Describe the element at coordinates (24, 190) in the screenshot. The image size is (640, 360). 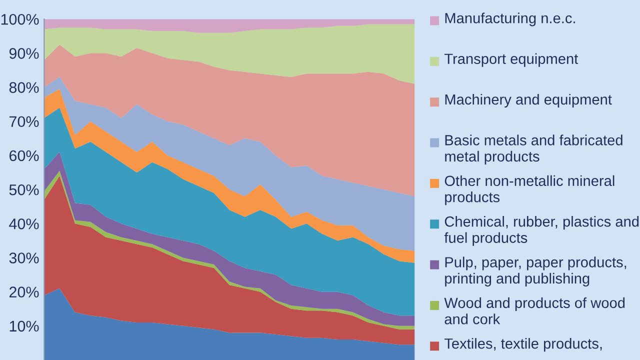
I see `y-tick-label: 50%` at that location.